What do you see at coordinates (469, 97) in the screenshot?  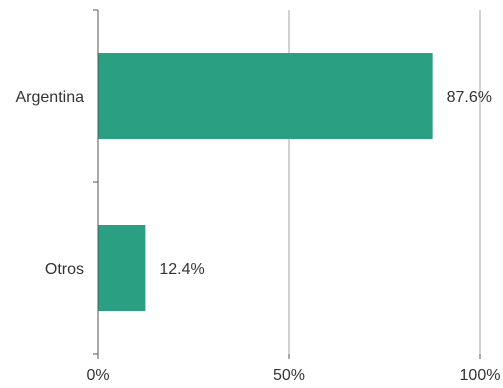 I see `data-label: 87.6%` at bounding box center [469, 97].